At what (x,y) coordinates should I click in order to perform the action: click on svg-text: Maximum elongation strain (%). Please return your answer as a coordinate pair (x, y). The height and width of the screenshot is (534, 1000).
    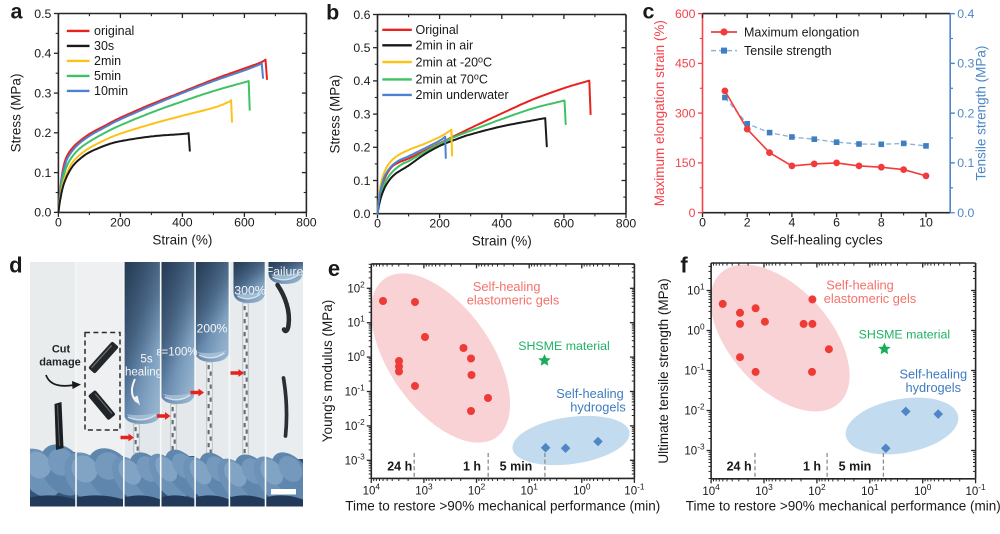
    Looking at the image, I should click on (659, 113).